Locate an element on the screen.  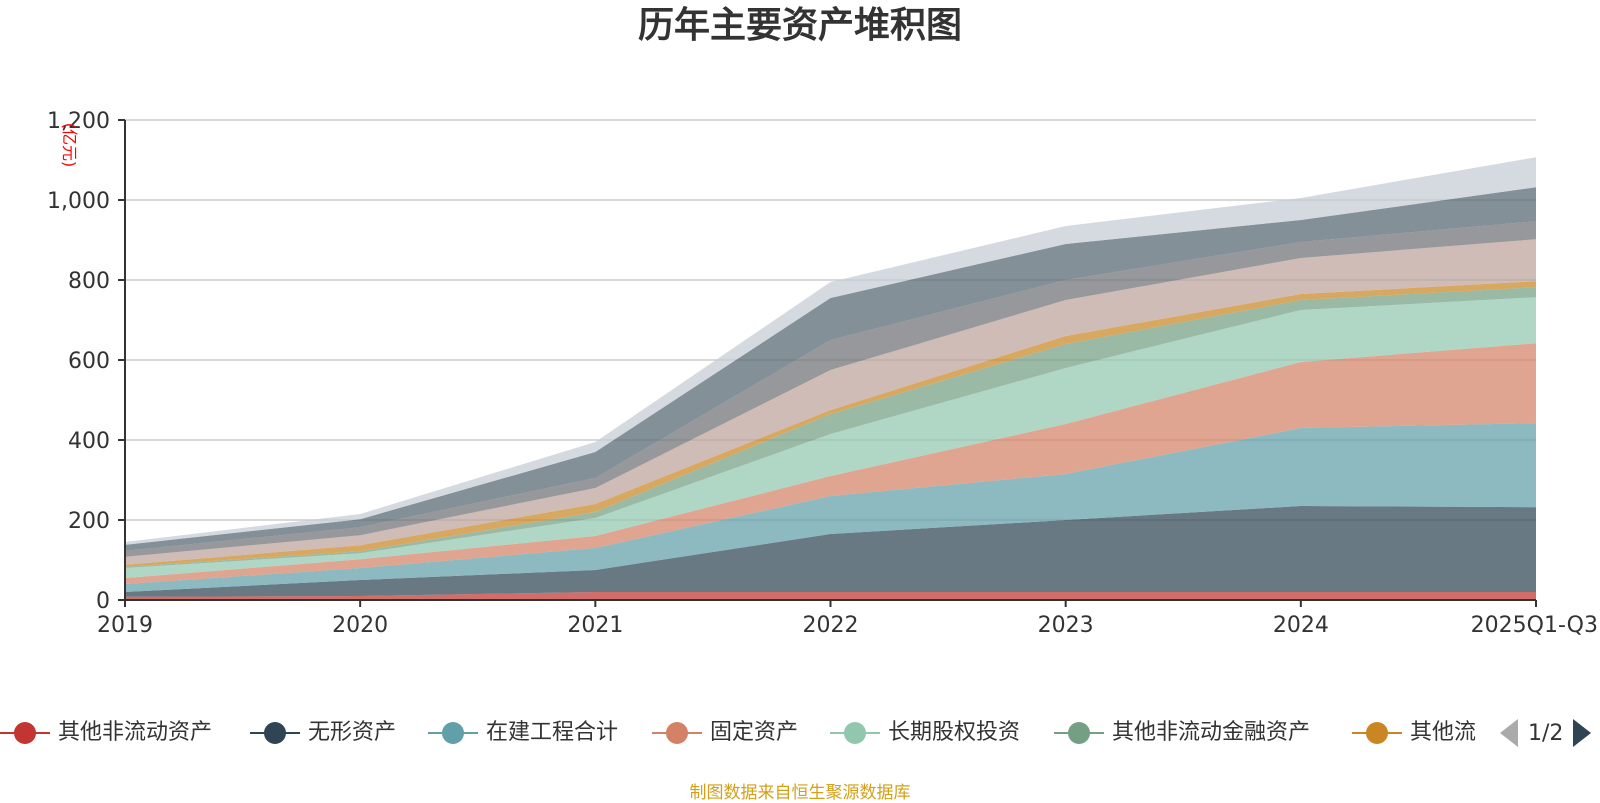
y-tick-label: 800 is located at coordinates (89, 281).